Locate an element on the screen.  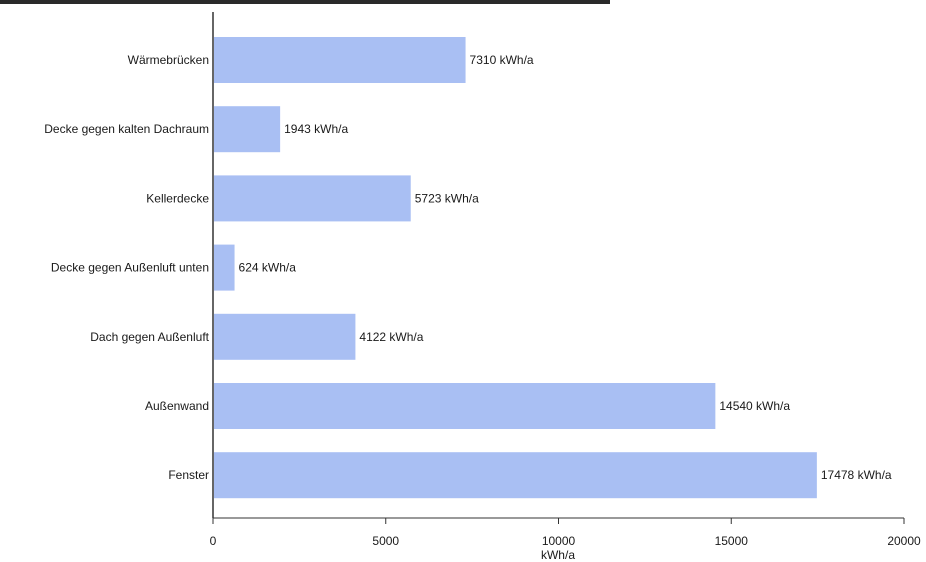
category-label: Fenster is located at coordinates (188, 475).